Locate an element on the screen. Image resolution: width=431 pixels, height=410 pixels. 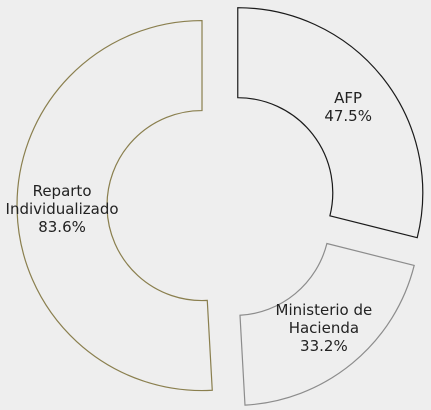
category-label: AFP is located at coordinates (348, 97).